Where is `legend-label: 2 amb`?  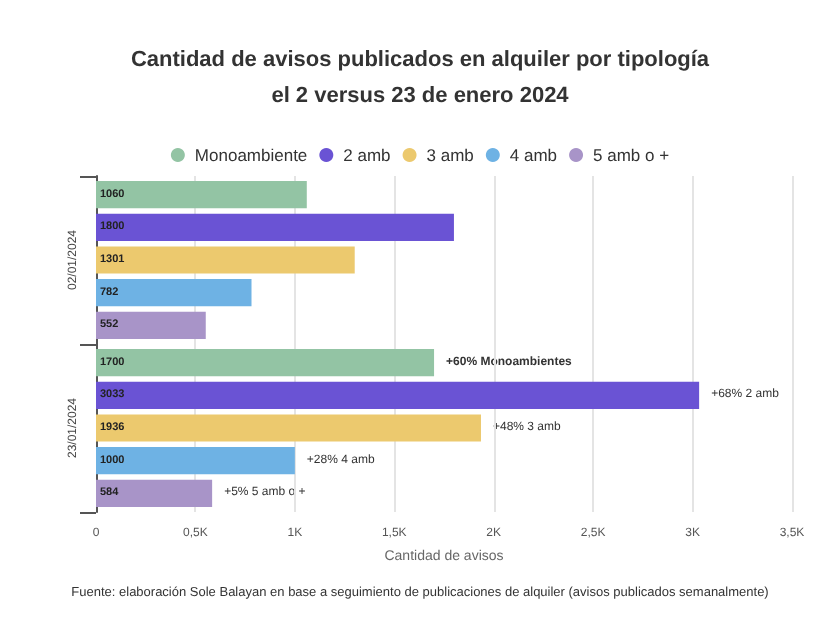
legend-label: 2 amb is located at coordinates (367, 155).